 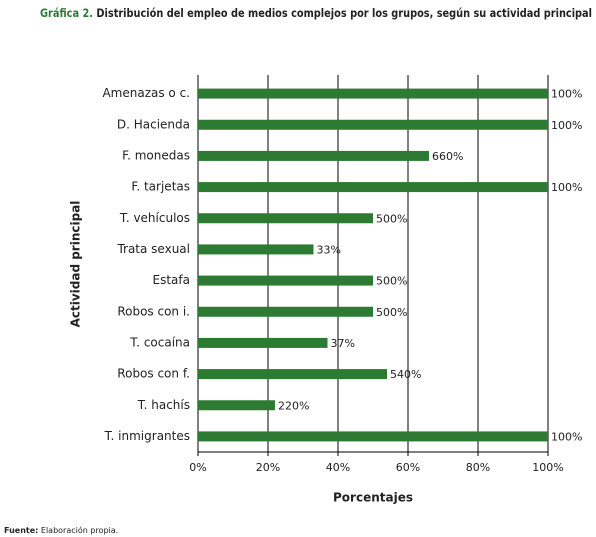 What do you see at coordinates (154, 218) in the screenshot?
I see `y-tick-label: T. vehículos` at bounding box center [154, 218].